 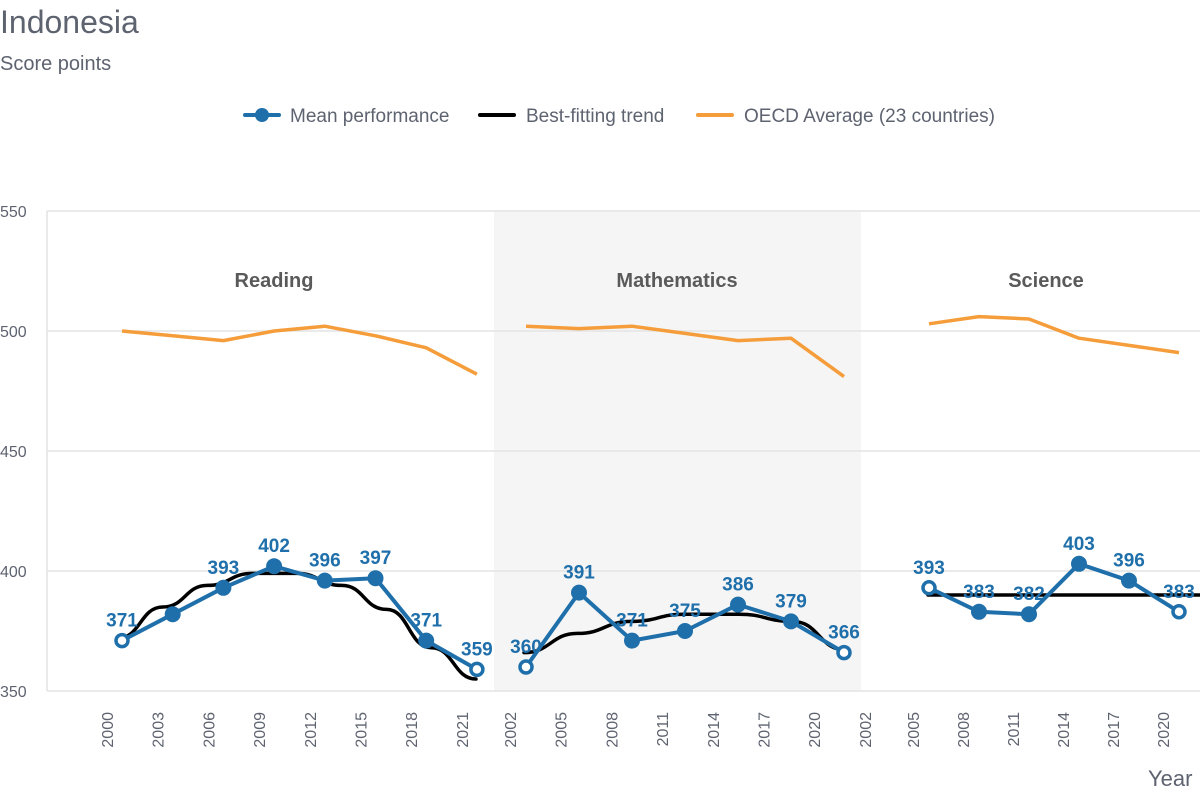 I want to click on x-tick-reading-5: 2015, so click(x=362, y=730).